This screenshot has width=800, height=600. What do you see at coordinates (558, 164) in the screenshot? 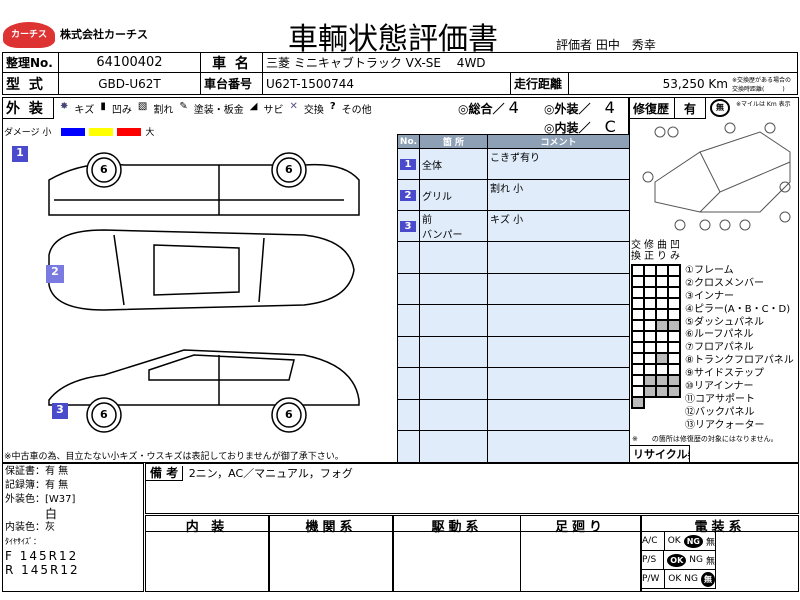
I see `row-comment: こきず有り` at bounding box center [558, 164].